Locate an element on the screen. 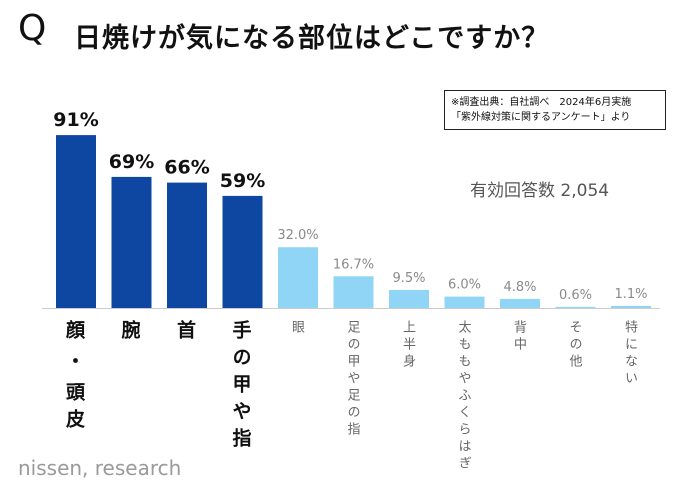 Image resolution: width=700 pixels, height=500 pixels. value-label-5: 32.0% is located at coordinates (297, 235).